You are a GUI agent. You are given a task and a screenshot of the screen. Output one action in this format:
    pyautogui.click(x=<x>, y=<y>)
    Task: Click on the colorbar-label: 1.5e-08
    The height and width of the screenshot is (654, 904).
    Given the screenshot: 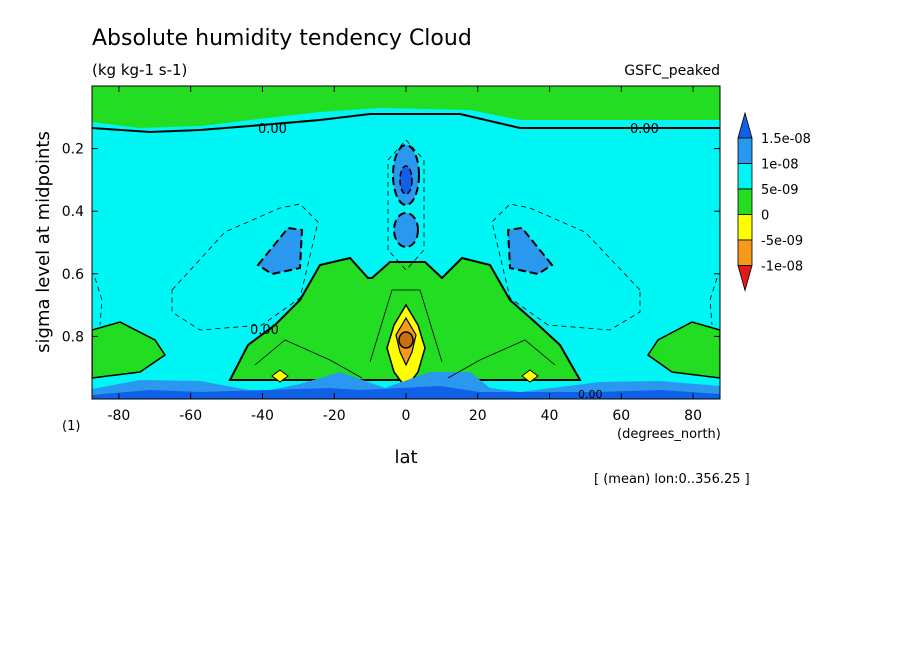 What is the action you would take?
    pyautogui.click(x=786, y=139)
    